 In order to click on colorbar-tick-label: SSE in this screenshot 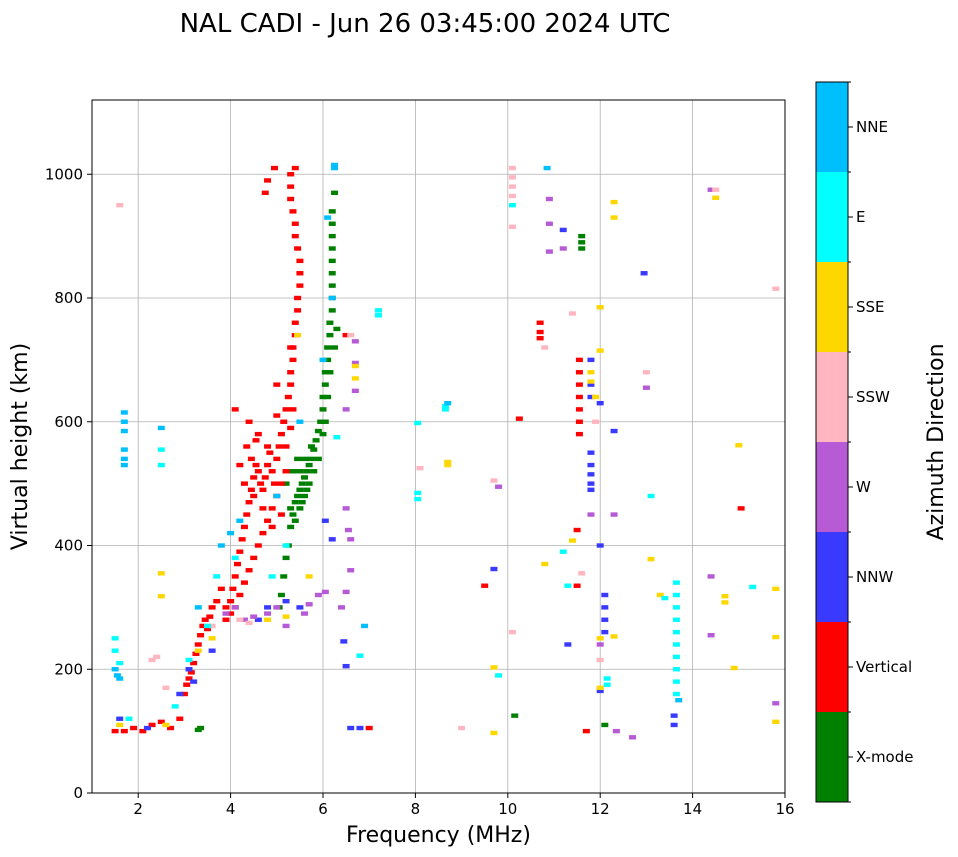, I will do `click(870, 307)`.